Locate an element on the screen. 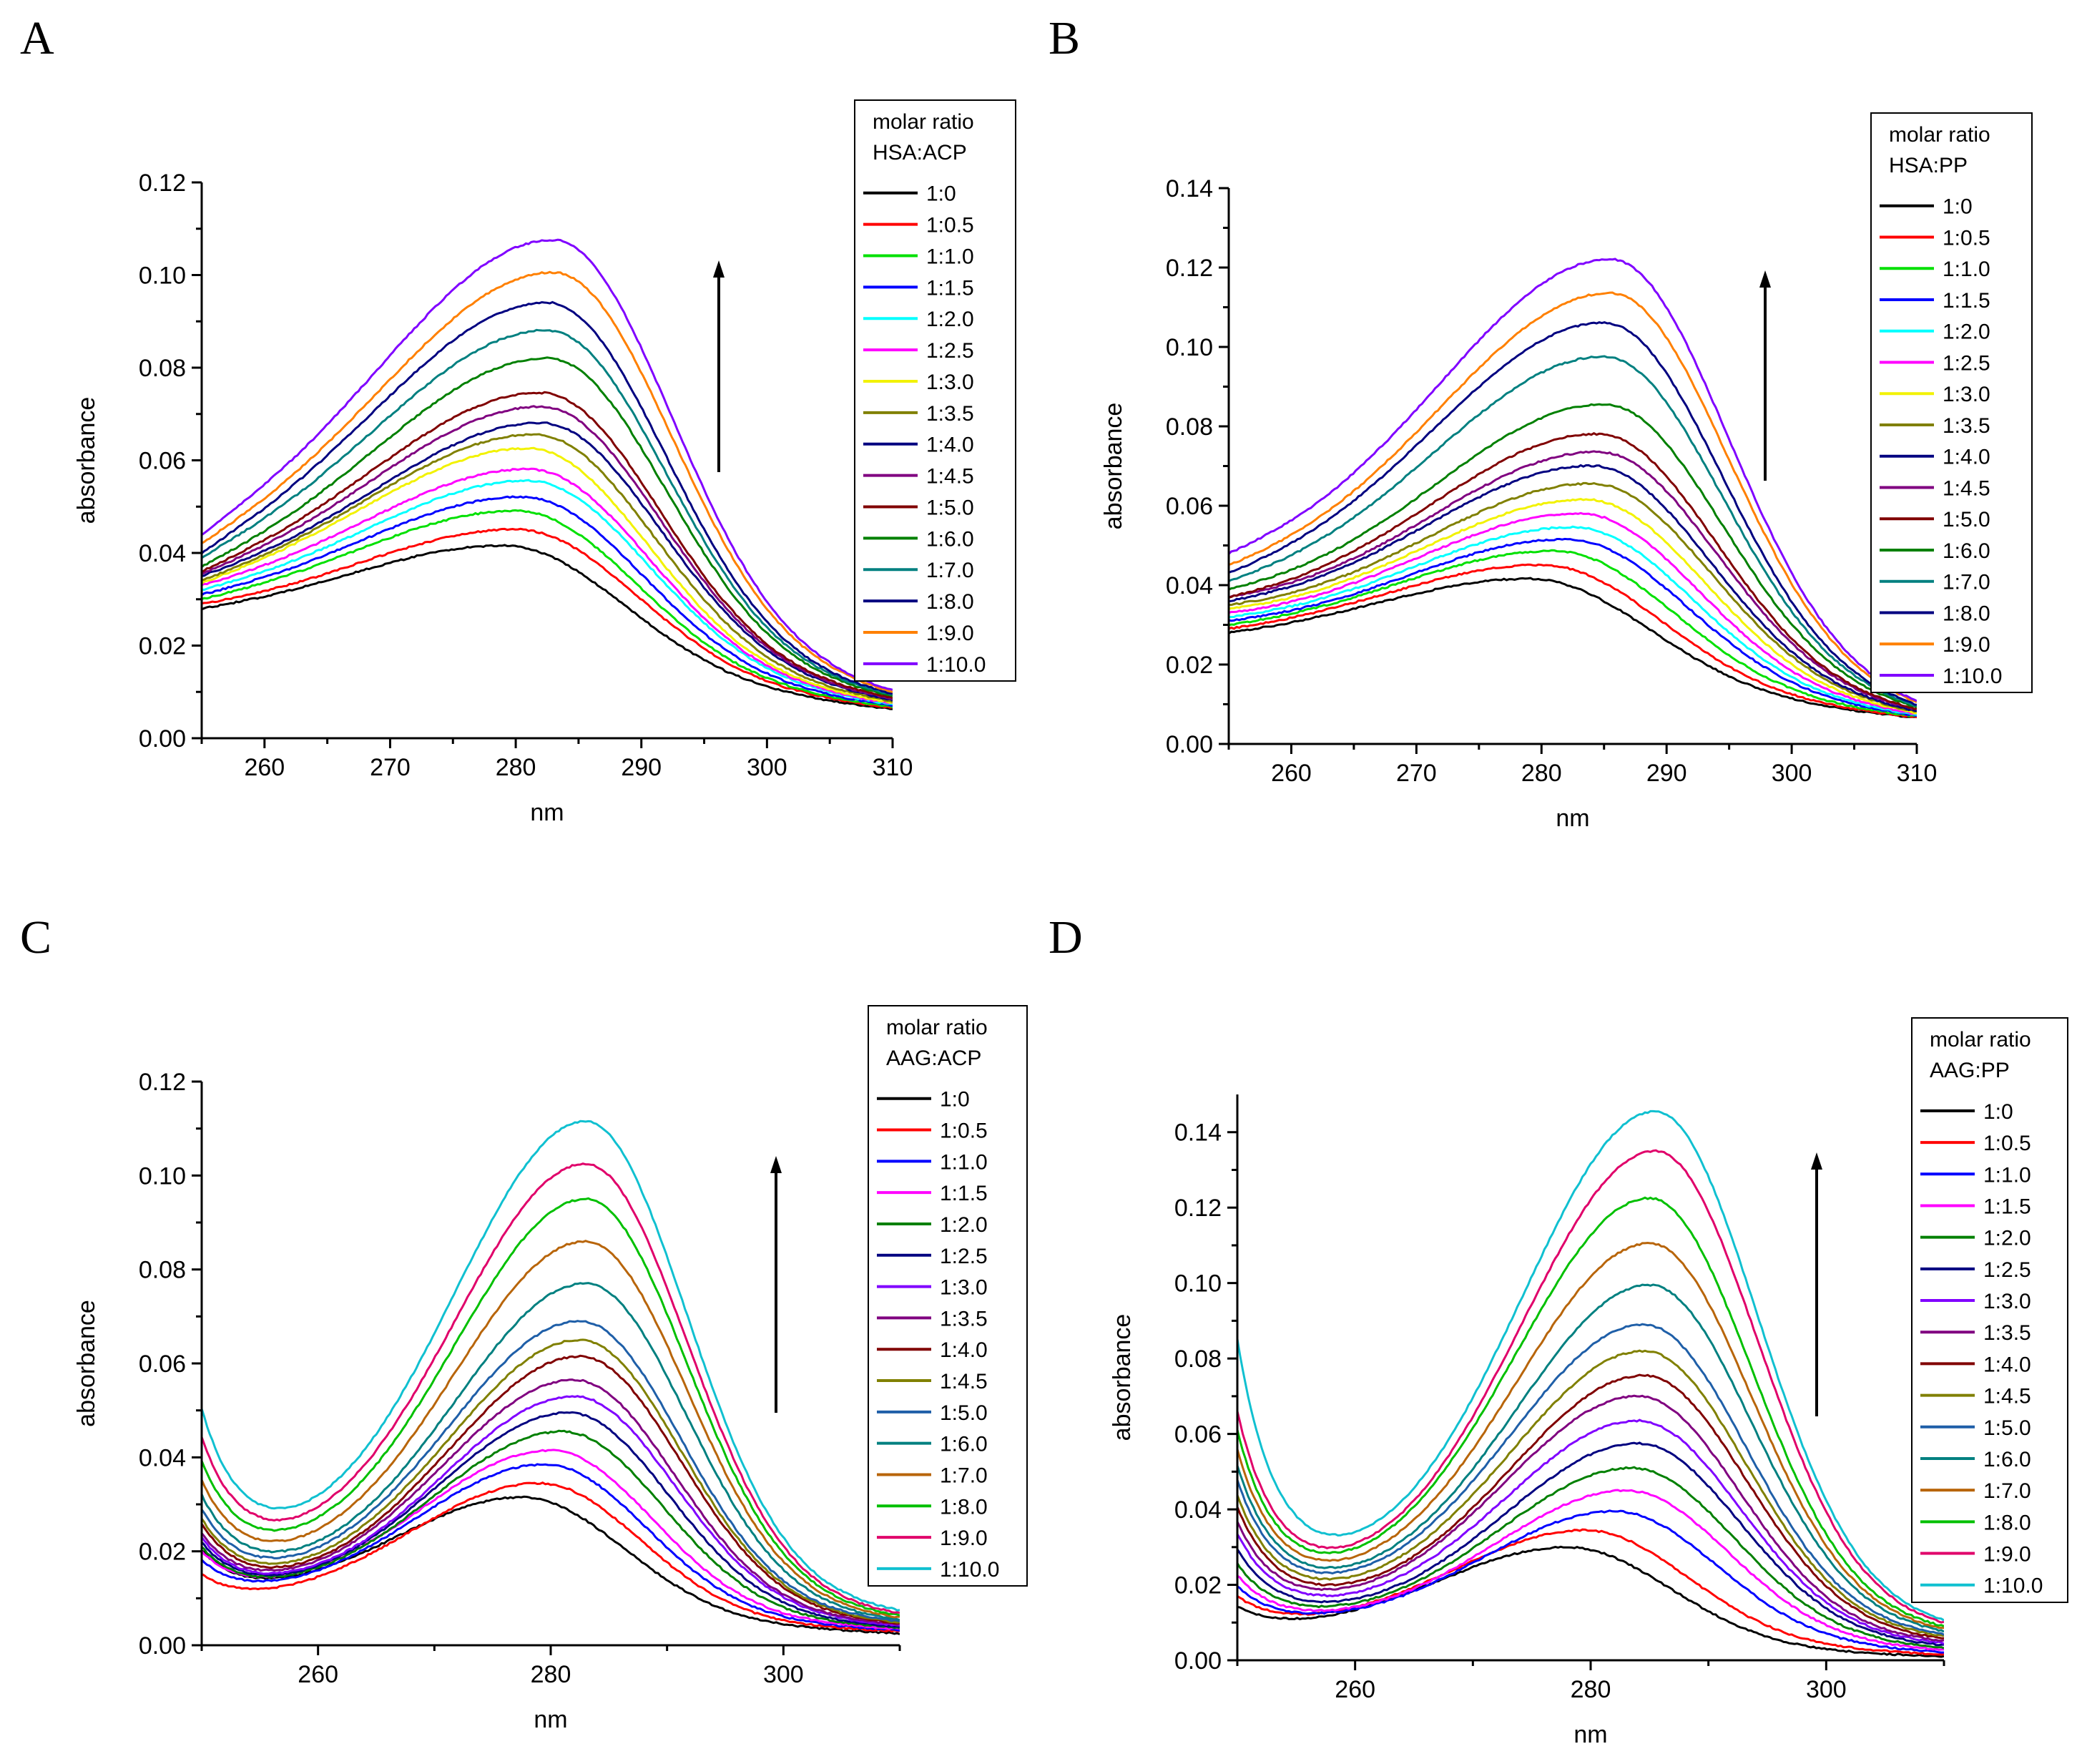  legend-label: 1:3.0 is located at coordinates (950, 382).